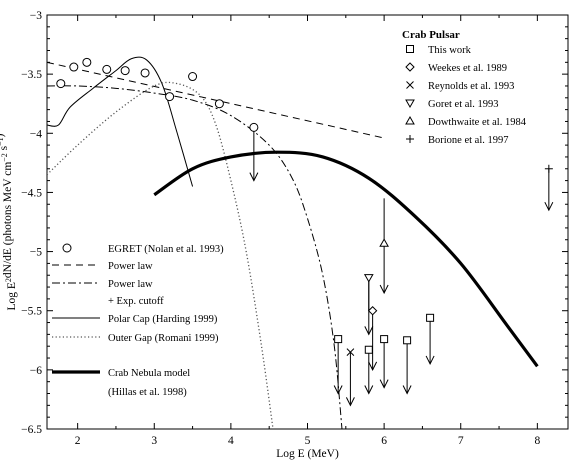 This screenshot has height=460, width=581. What do you see at coordinates (36, 134) in the screenshot?
I see `y-tick-label: −4` at bounding box center [36, 134].